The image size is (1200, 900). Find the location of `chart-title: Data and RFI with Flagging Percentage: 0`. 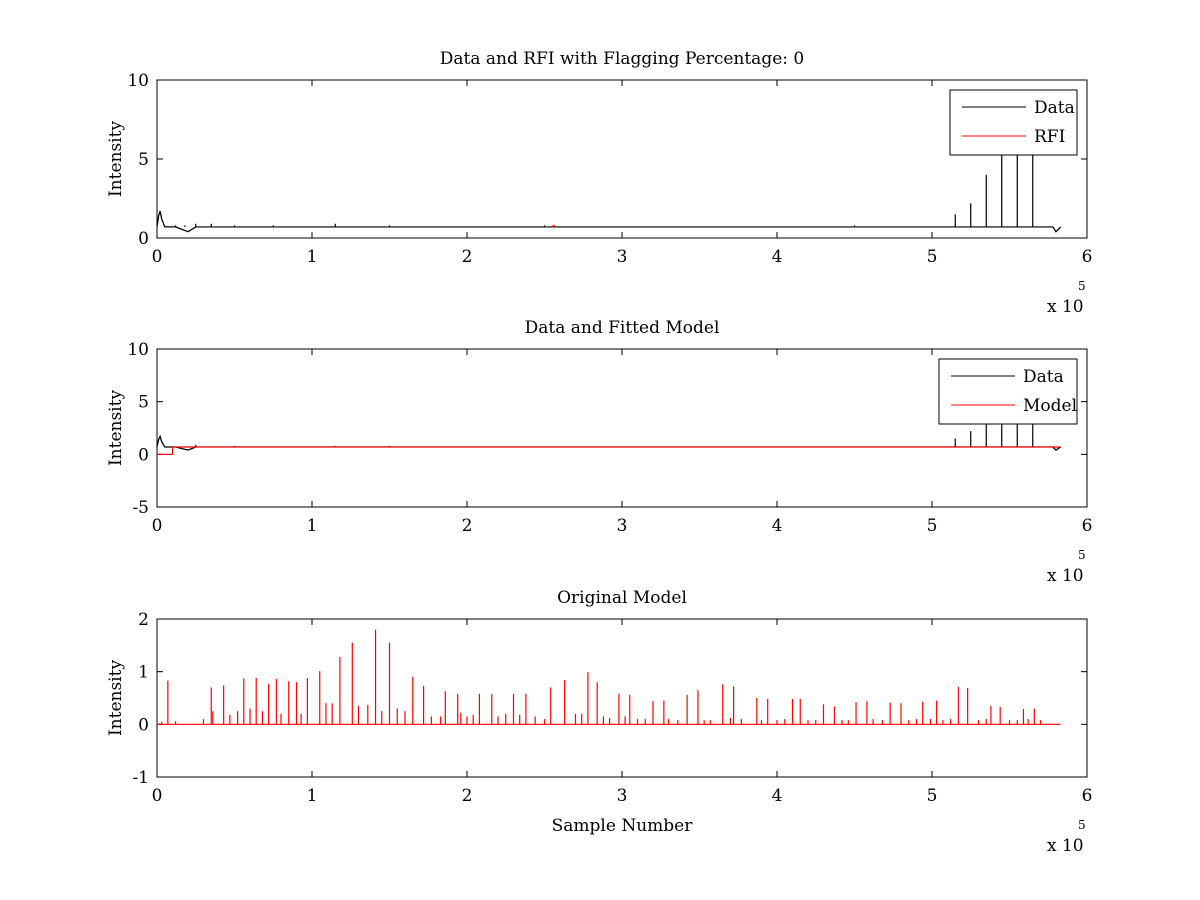

chart-title: Data and RFI with Flagging Percentage: 0 is located at coordinates (622, 59).